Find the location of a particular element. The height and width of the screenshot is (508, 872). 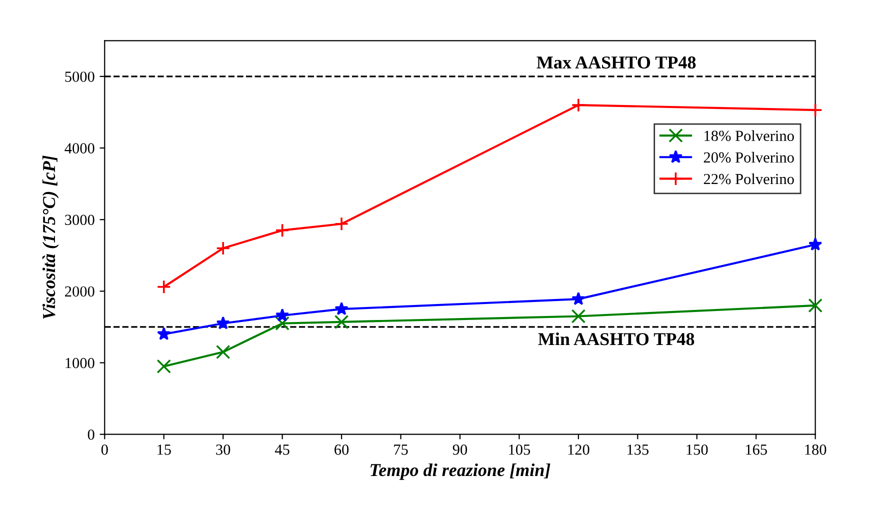

legend-label: 20% Polverino is located at coordinates (749, 157).